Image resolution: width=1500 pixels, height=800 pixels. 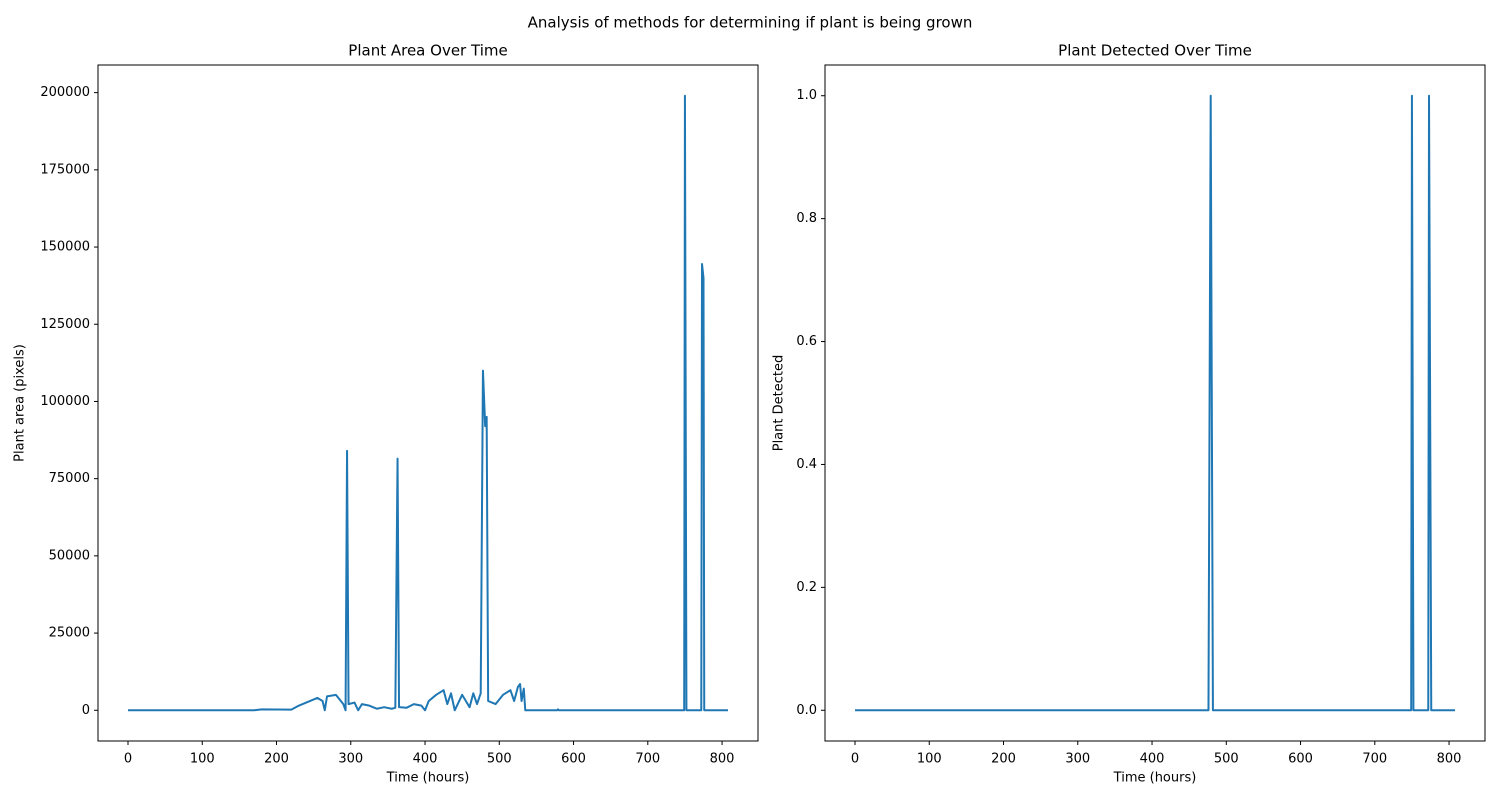 What do you see at coordinates (806, 587) in the screenshot?
I see `y-tick-label: 0.2` at bounding box center [806, 587].